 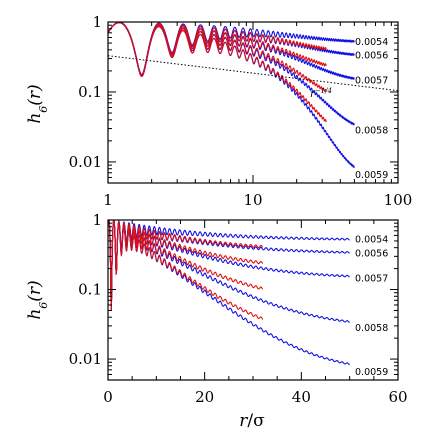 I want to click on x-tick-label: 20, so click(x=204, y=397).